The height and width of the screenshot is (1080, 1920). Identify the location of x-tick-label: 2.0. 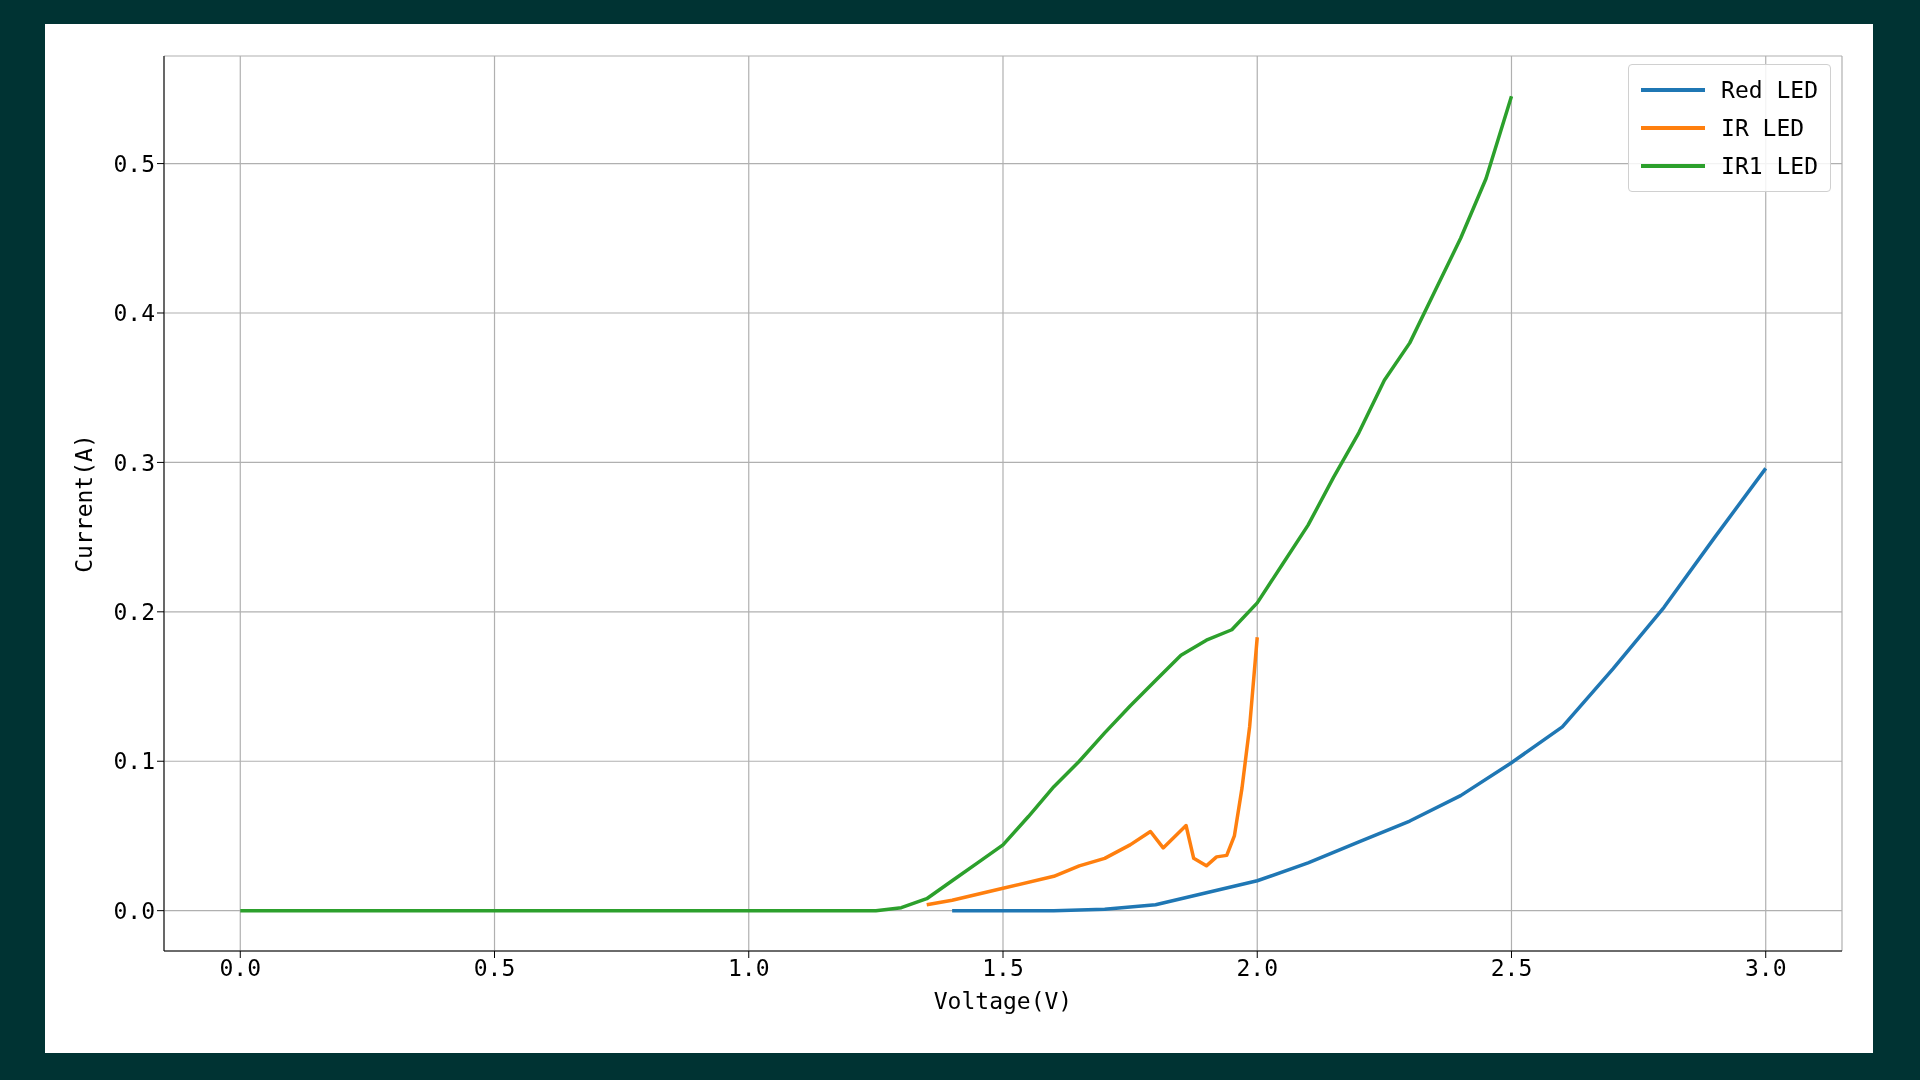
(1257, 968).